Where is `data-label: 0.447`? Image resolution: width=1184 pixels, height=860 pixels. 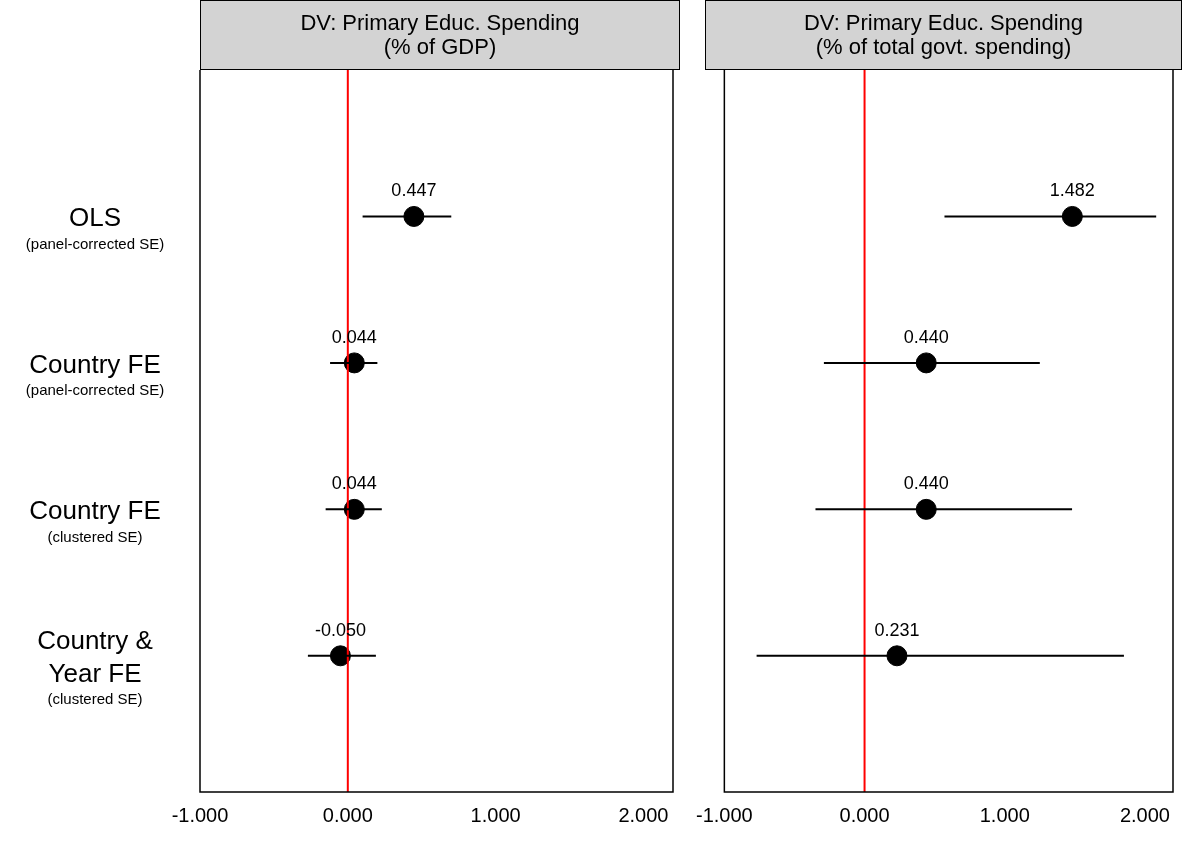 data-label: 0.447 is located at coordinates (414, 190).